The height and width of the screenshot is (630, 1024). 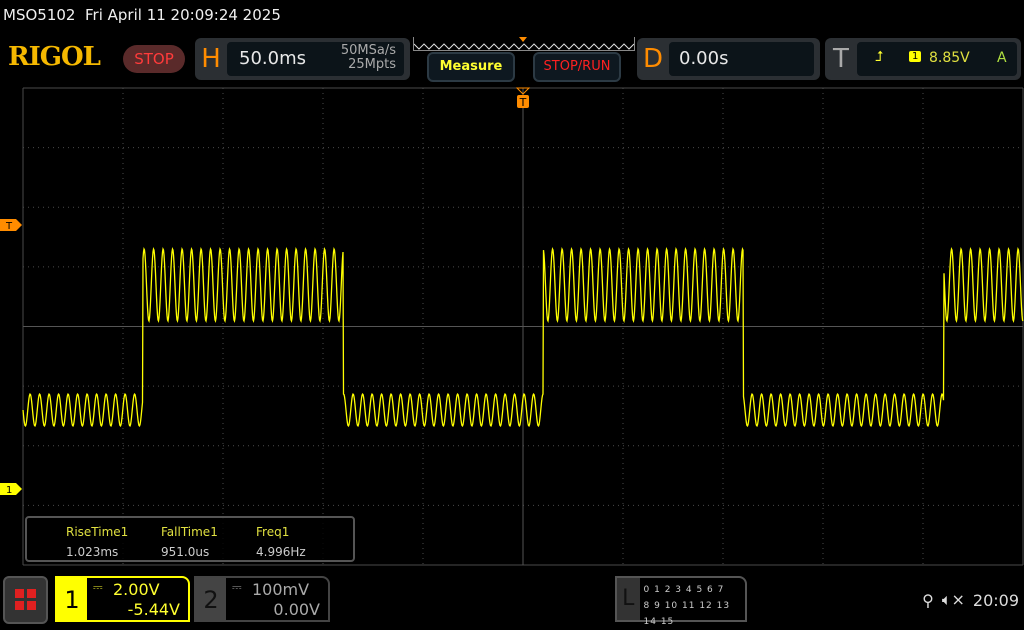 What do you see at coordinates (368, 50) in the screenshot?
I see `sample-rate: 50MSa/s` at bounding box center [368, 50].